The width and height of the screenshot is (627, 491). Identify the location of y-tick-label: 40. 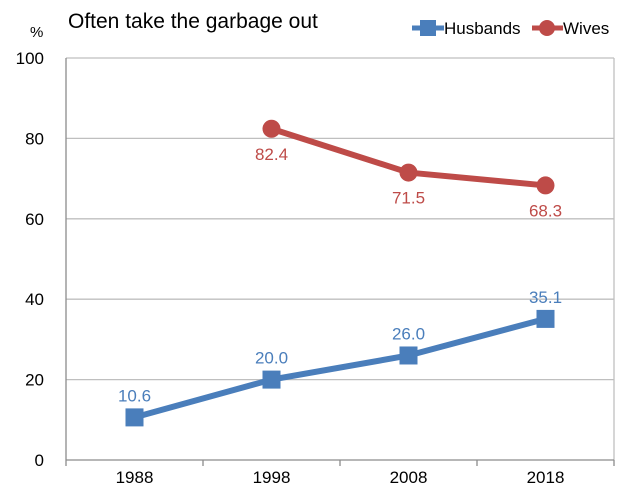
(34, 299).